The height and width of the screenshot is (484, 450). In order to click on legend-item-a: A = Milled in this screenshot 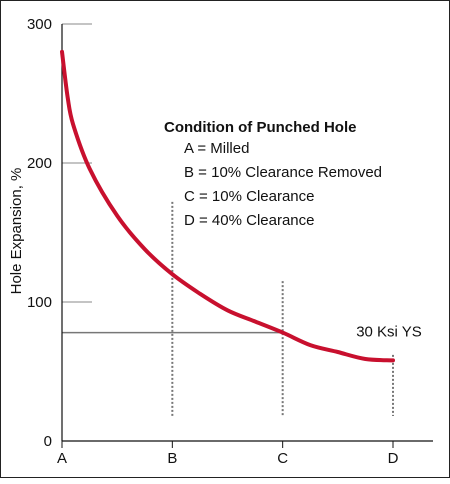, I will do `click(216, 148)`.